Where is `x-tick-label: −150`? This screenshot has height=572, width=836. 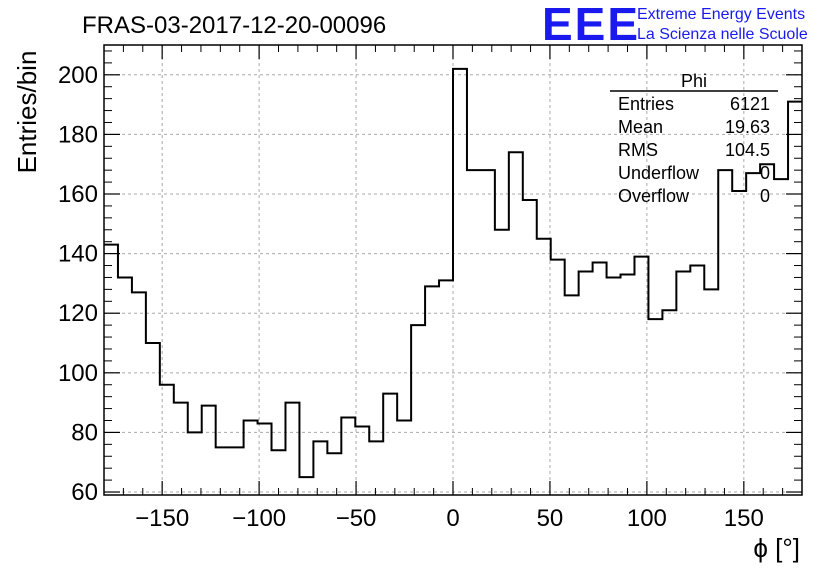
x-tick-label: −150 is located at coordinates (162, 518).